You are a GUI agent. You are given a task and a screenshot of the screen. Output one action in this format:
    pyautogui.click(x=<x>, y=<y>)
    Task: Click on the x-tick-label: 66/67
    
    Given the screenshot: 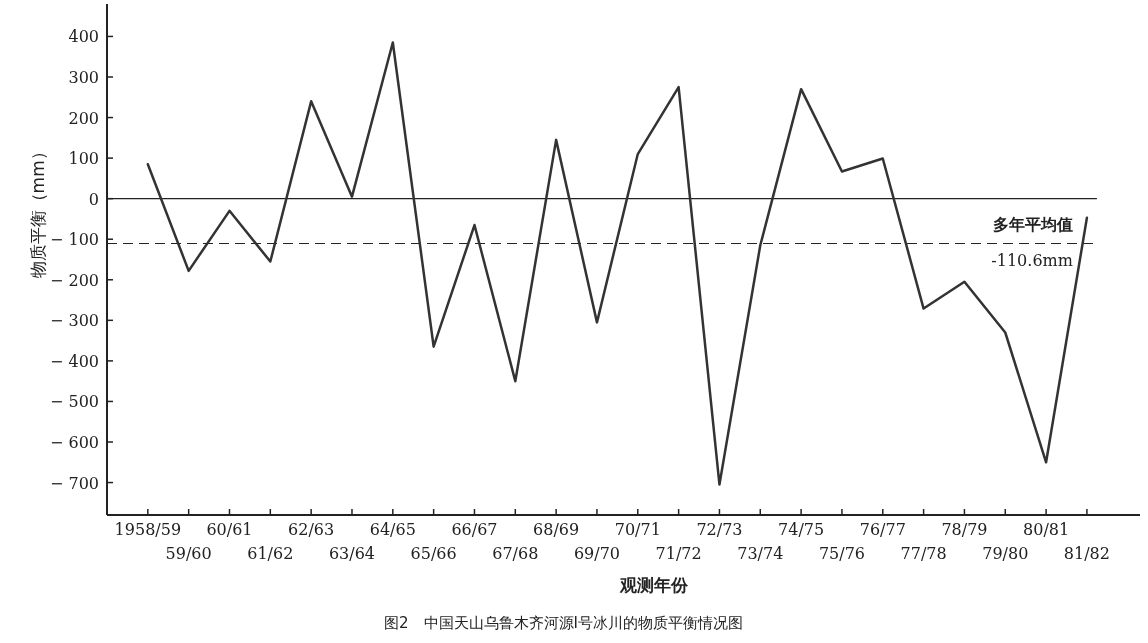 What is the action you would take?
    pyautogui.click(x=474, y=529)
    